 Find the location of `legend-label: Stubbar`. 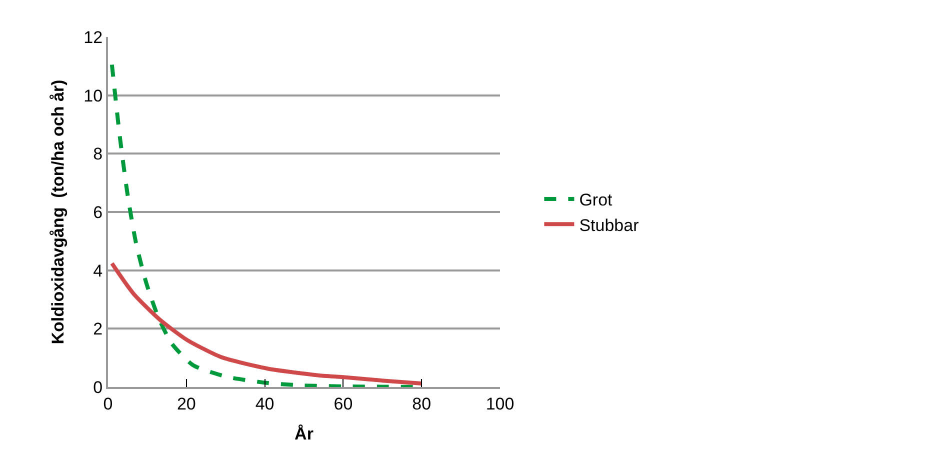

legend-label: Stubbar is located at coordinates (609, 225).